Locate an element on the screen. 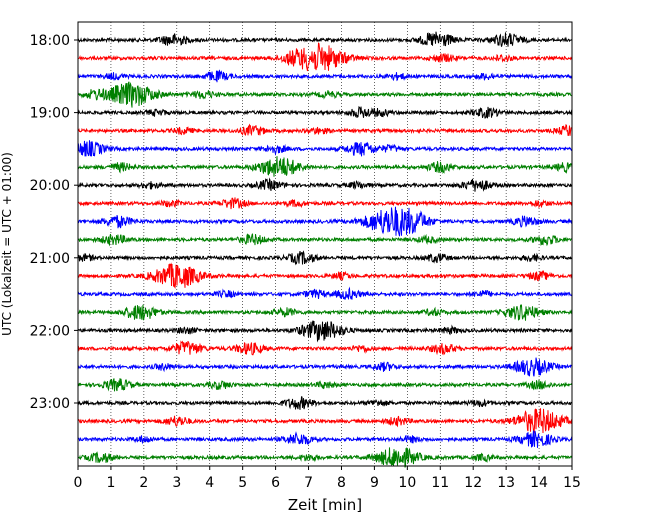 The width and height of the screenshot is (650, 520). y-tick-label: 21:00 is located at coordinates (50, 259).